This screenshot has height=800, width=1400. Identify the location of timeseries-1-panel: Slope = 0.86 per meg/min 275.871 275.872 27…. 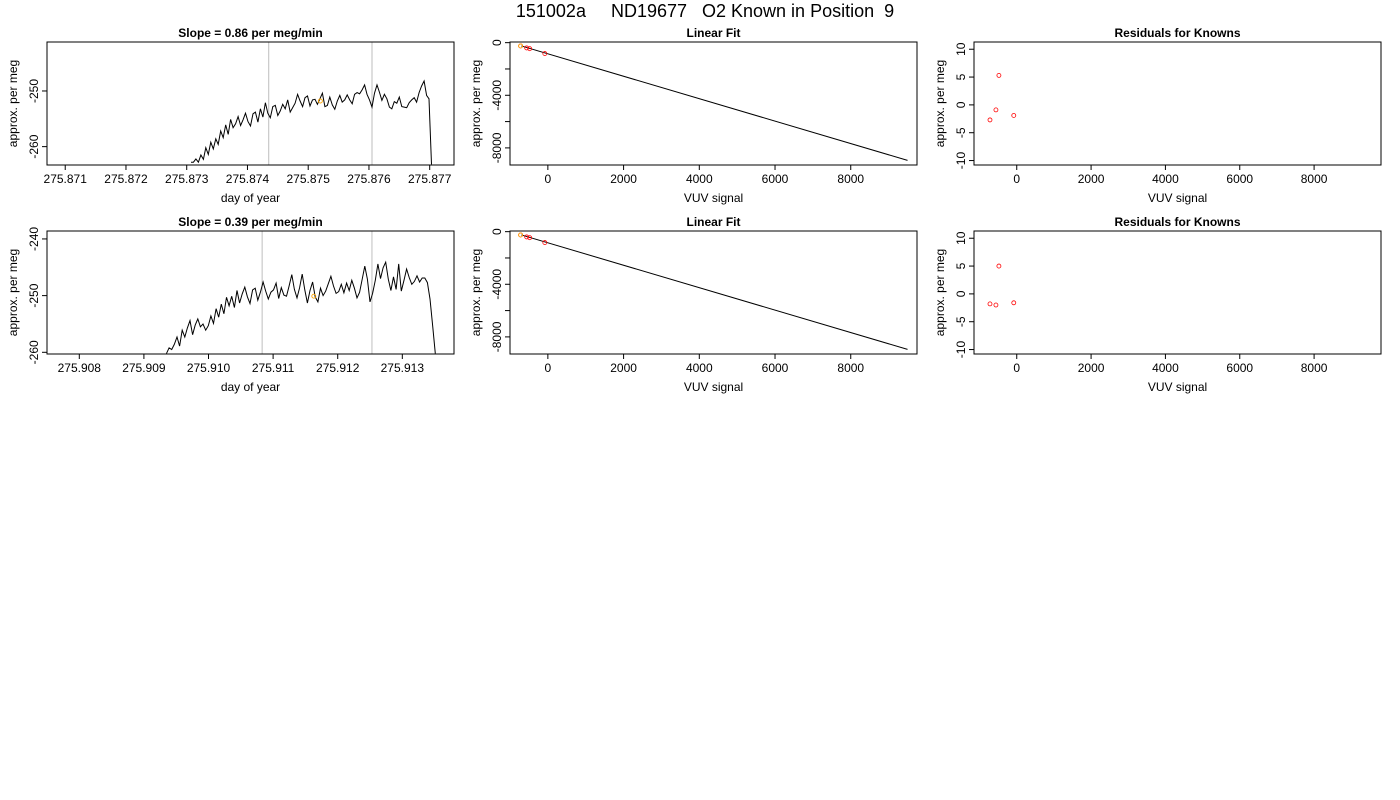
(230, 115).